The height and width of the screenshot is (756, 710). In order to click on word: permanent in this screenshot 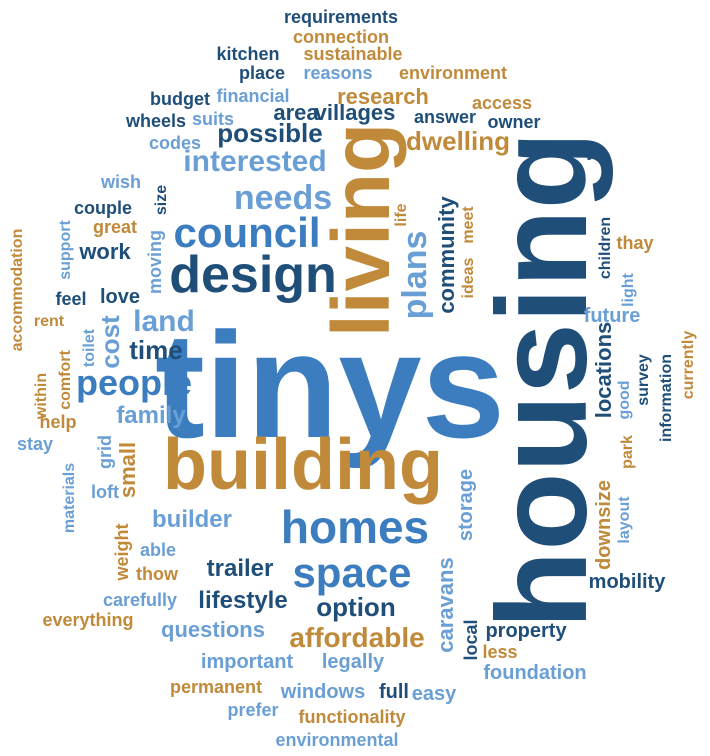, I will do `click(216, 687)`.